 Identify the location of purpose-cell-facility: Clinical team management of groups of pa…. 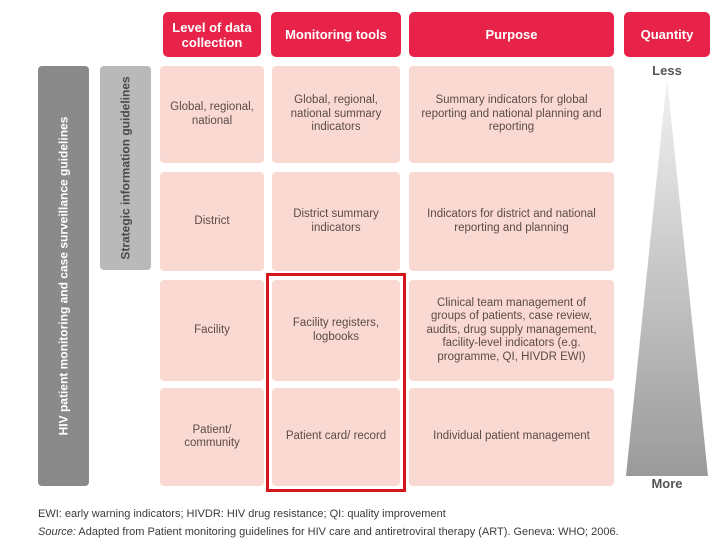
(511, 330).